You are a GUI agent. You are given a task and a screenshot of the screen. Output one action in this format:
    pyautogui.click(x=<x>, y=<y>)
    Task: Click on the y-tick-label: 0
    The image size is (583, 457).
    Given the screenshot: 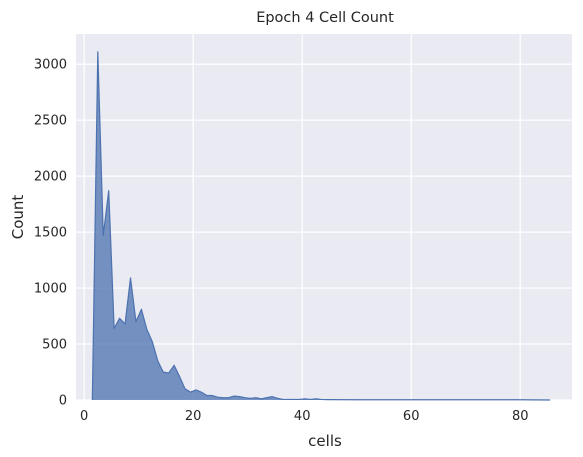 What is the action you would take?
    pyautogui.click(x=63, y=401)
    